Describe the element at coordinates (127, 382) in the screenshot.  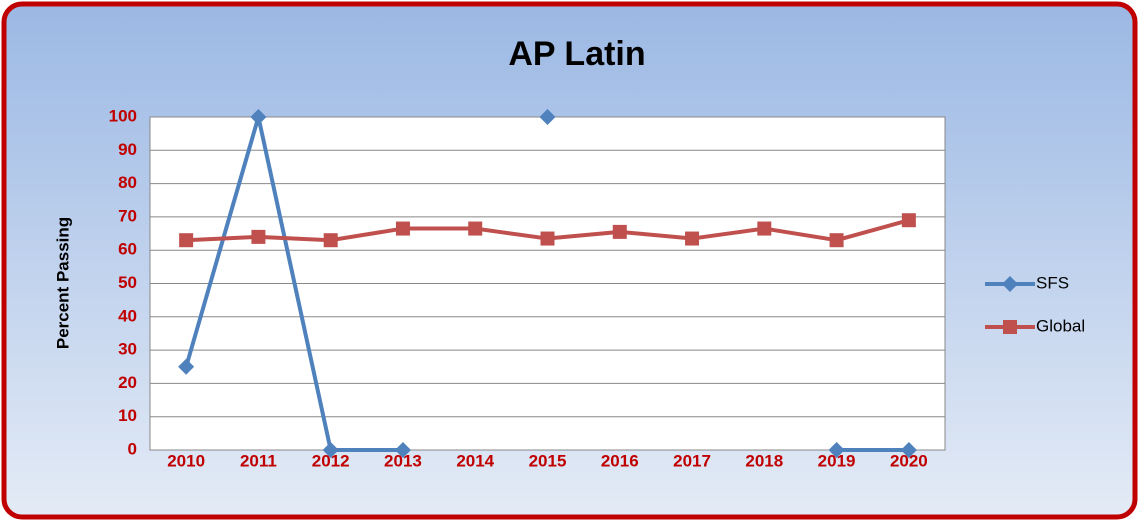
I see `y-tick-label: 20` at that location.